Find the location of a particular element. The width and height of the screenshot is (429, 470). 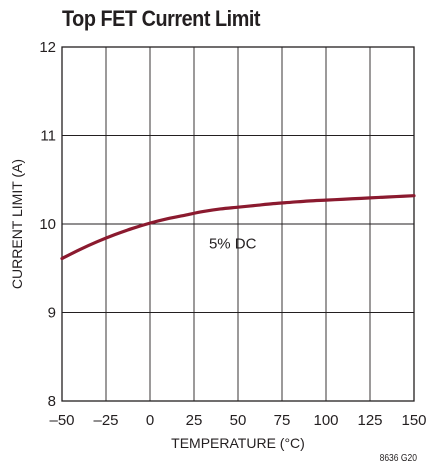

y-tick-labels: 8 9 10 11 12 is located at coordinates (47, 224).